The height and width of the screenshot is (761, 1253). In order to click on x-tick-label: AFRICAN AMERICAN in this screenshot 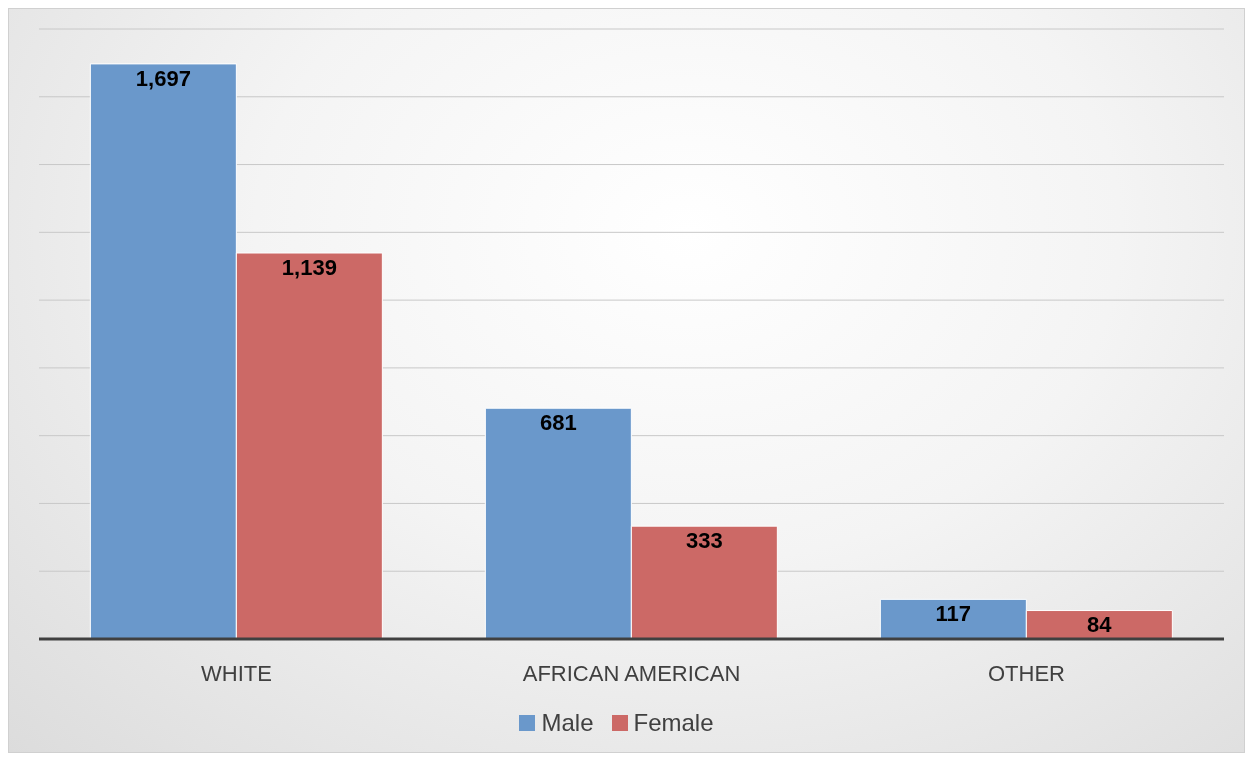, I will do `click(631, 673)`.